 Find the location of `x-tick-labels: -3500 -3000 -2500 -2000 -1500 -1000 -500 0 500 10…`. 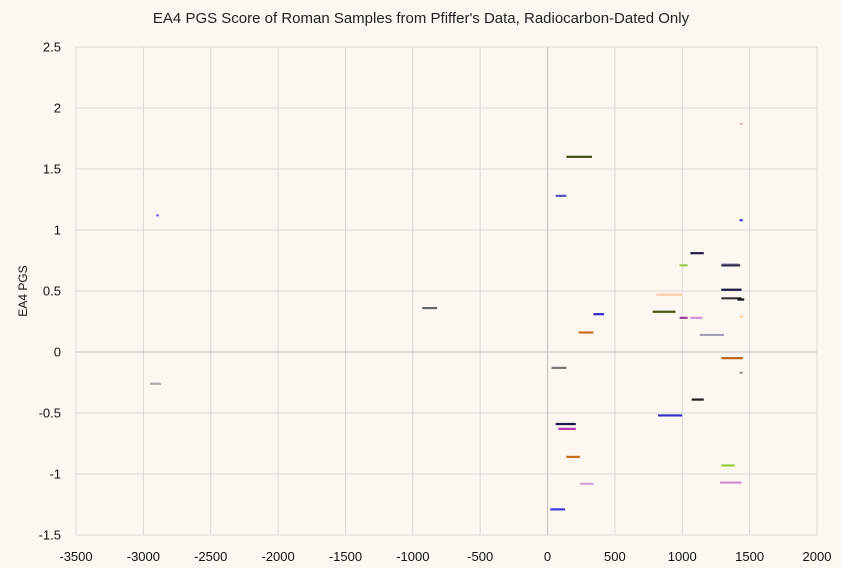

x-tick-labels: -3500 -3000 -2500 -2000 -1500 -1000 -500 0 500 10… is located at coordinates (445, 556).